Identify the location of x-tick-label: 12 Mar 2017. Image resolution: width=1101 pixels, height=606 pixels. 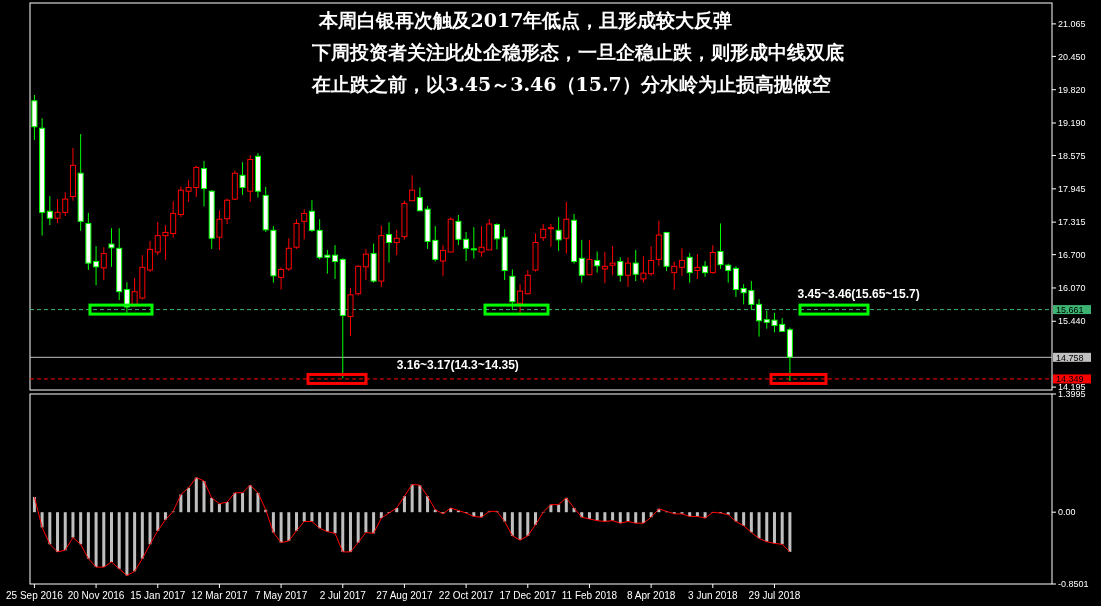
(219, 595).